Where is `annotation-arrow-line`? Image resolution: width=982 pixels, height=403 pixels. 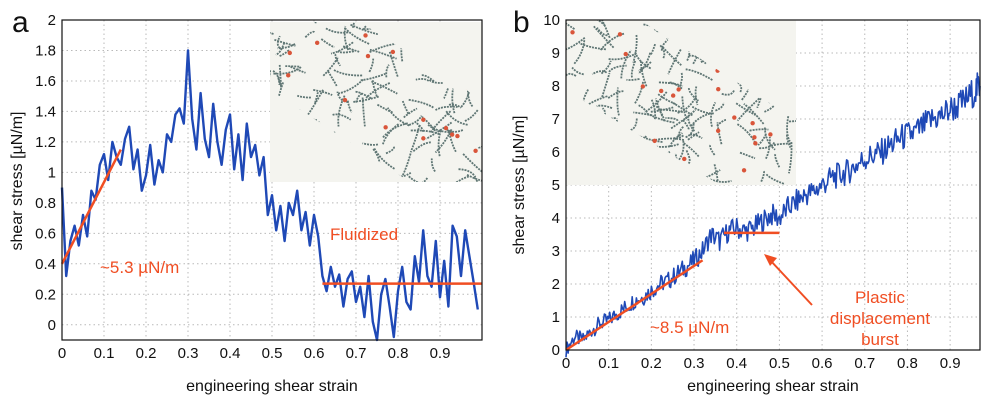 annotation-arrow-line is located at coordinates (791, 282).